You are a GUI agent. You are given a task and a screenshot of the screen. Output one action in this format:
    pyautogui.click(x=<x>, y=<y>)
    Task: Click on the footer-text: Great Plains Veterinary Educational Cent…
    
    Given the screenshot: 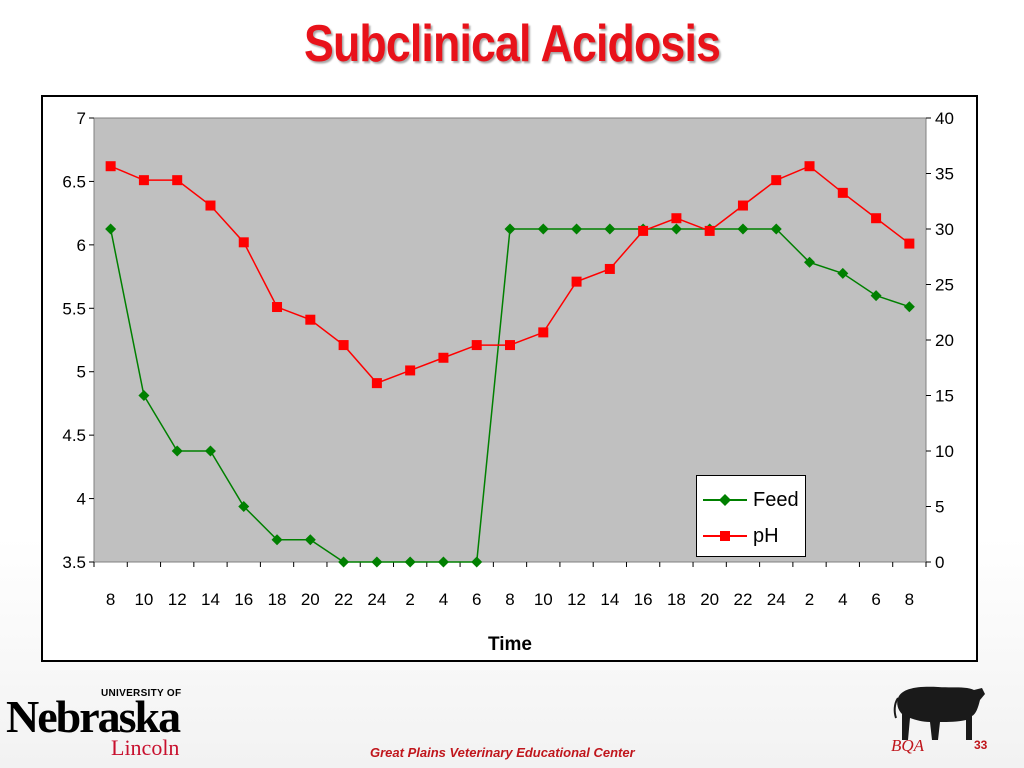 What is the action you would take?
    pyautogui.click(x=502, y=752)
    